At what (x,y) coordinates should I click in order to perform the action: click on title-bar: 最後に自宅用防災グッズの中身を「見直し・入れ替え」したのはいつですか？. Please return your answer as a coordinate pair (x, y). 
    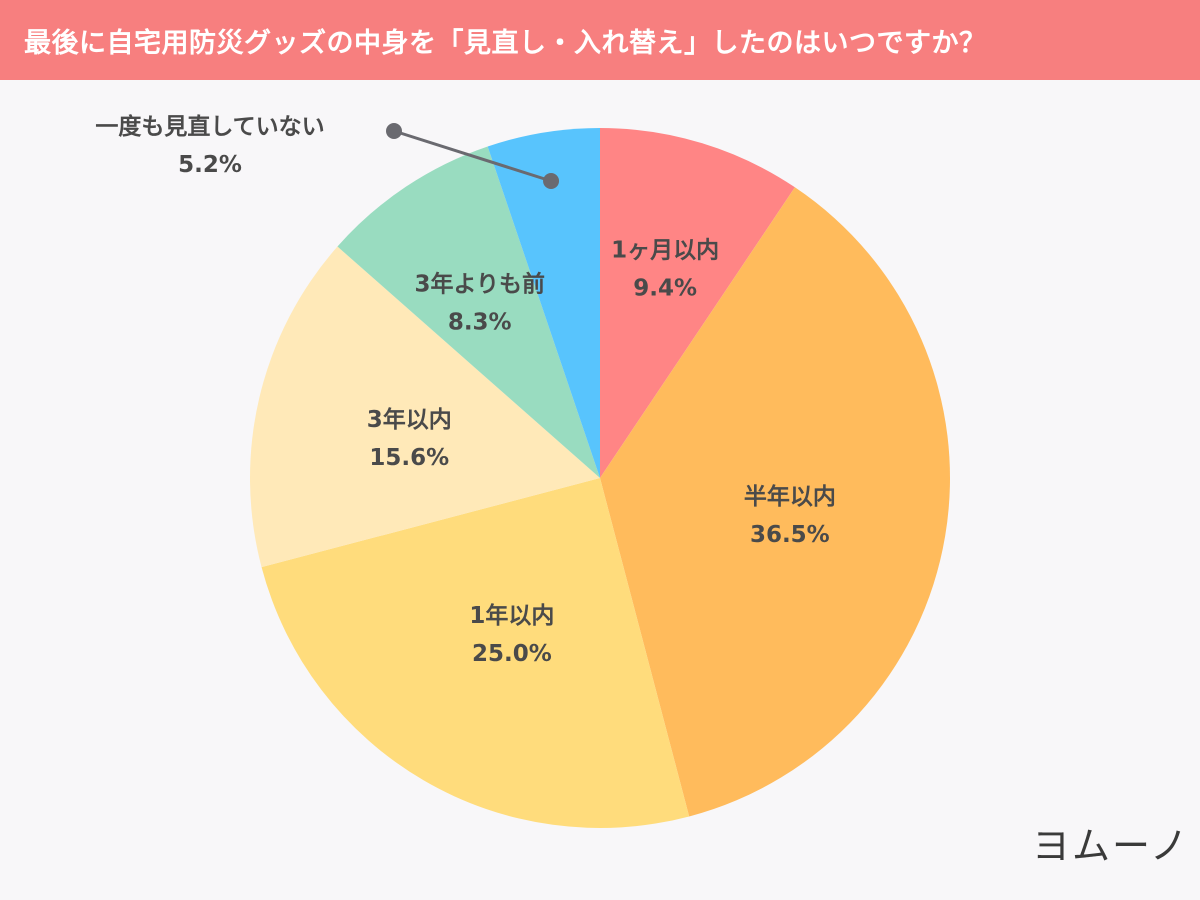
    Looking at the image, I should click on (600, 40).